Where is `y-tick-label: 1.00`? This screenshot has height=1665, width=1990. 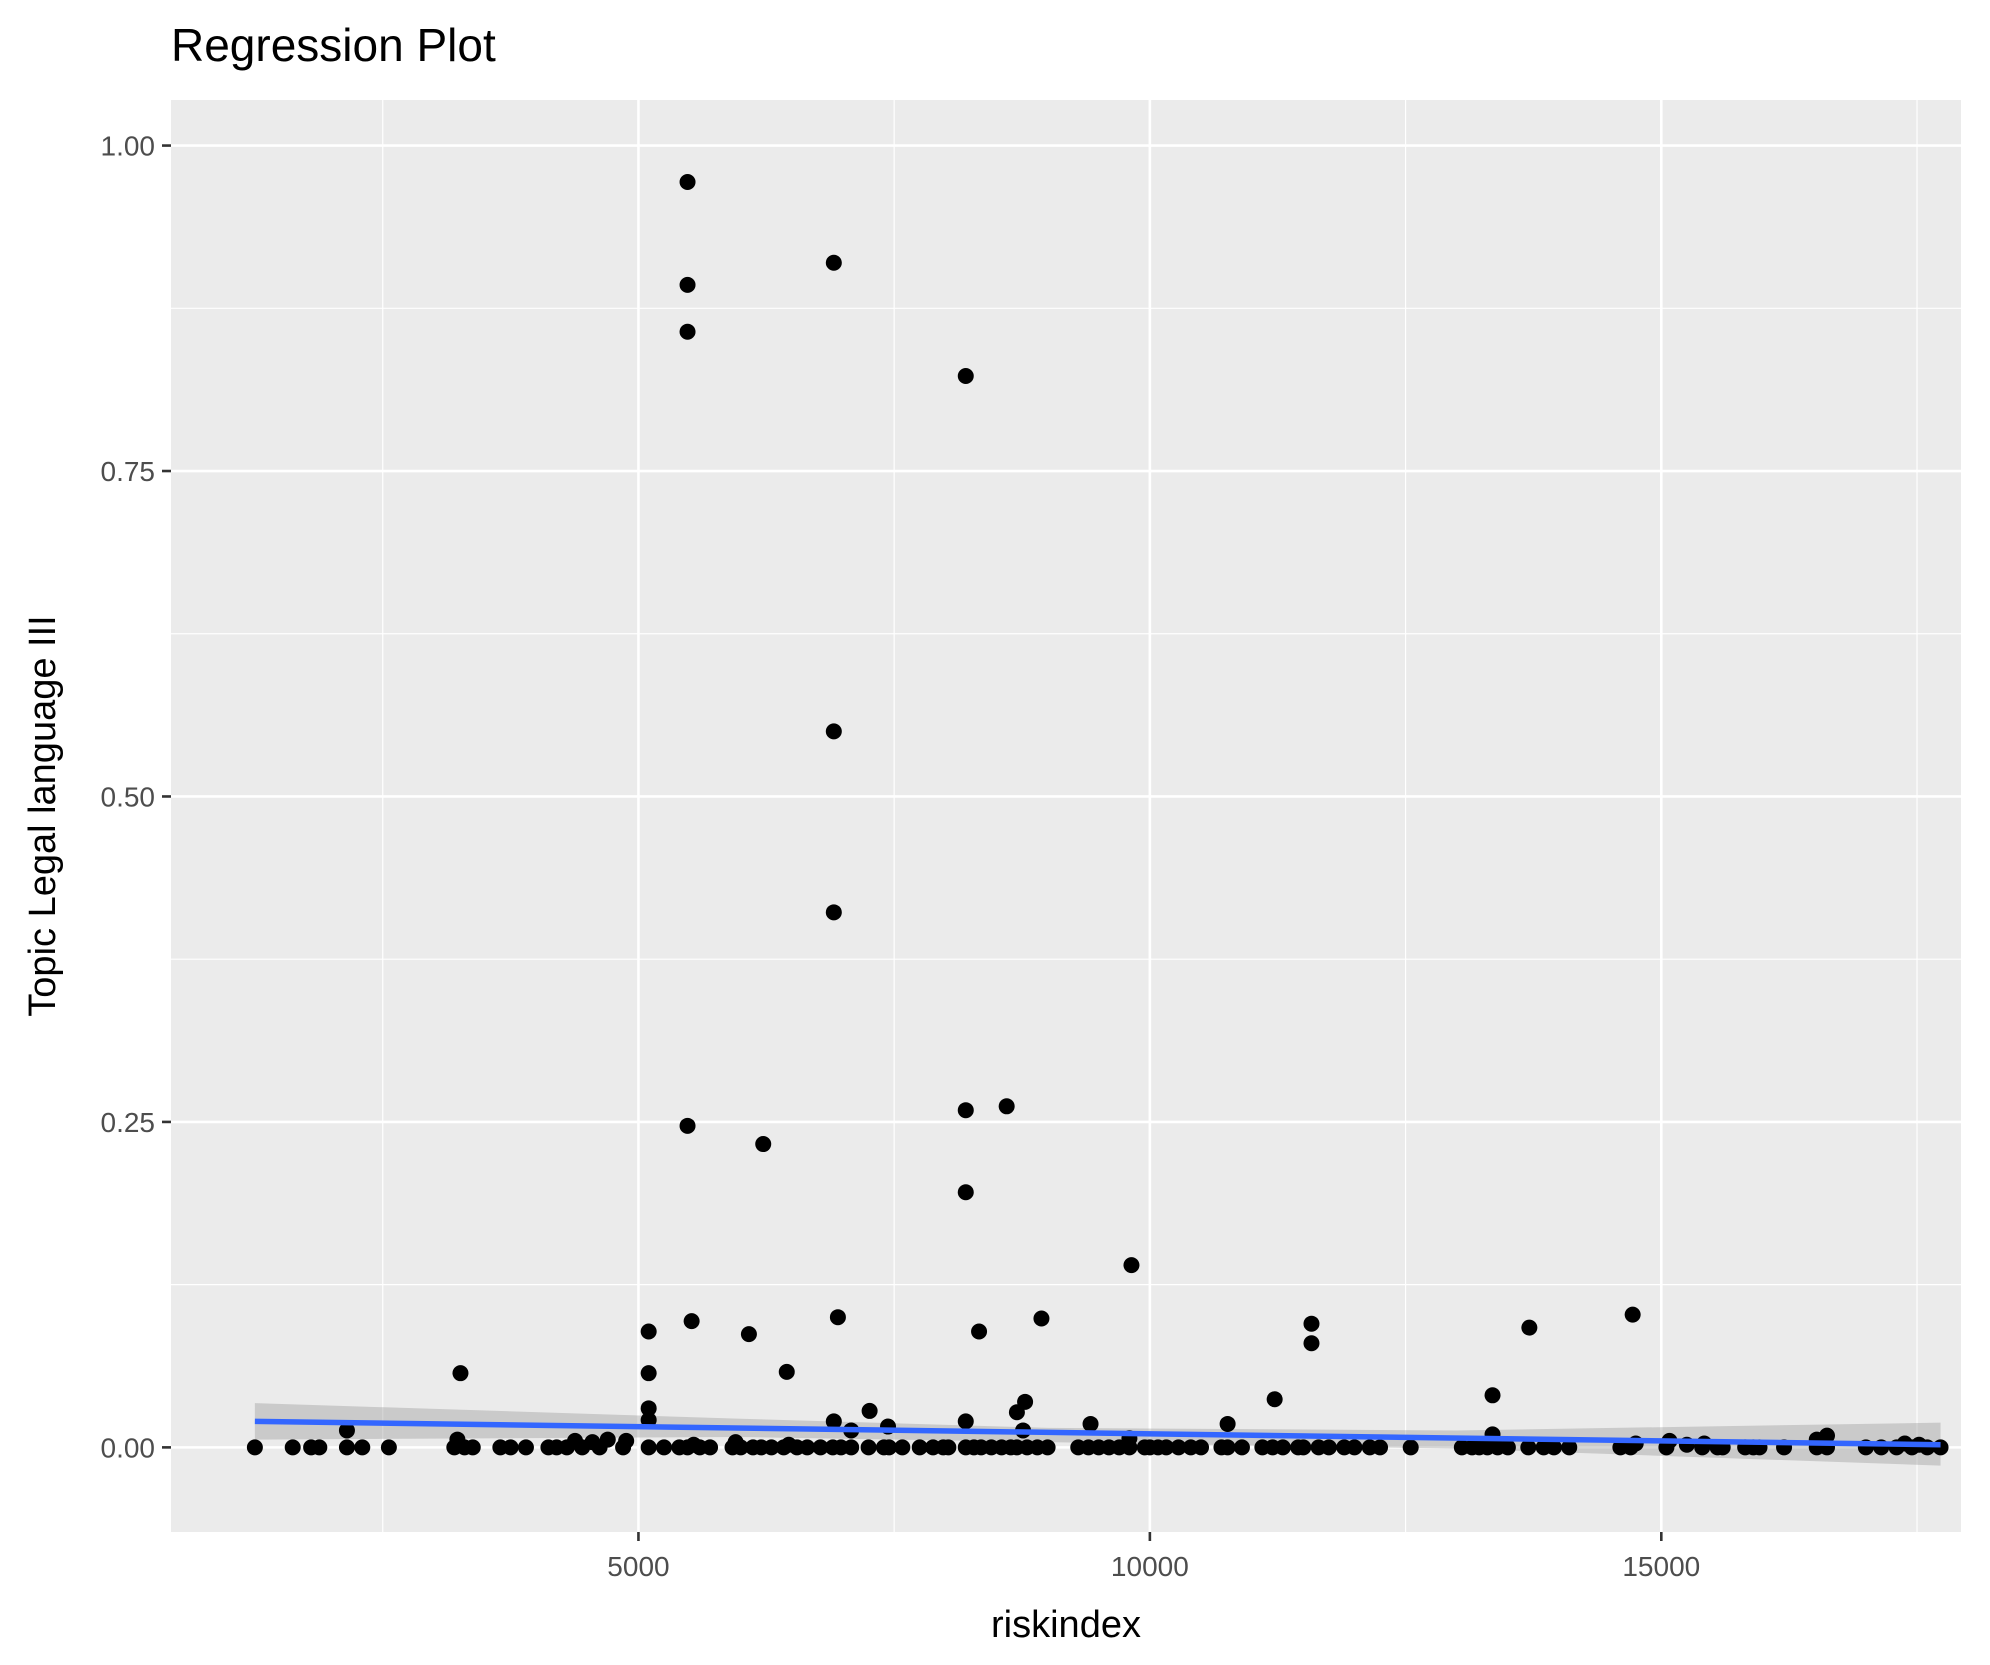 y-tick-label: 1.00 is located at coordinates (128, 146).